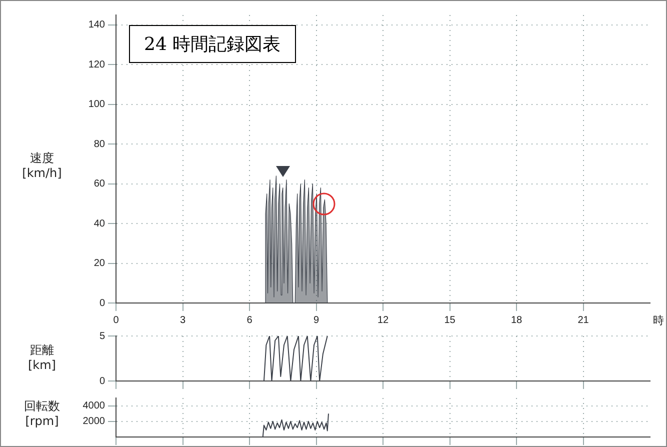  What do you see at coordinates (100, 224) in the screenshot?
I see `y-tick-label: 40` at bounding box center [100, 224].